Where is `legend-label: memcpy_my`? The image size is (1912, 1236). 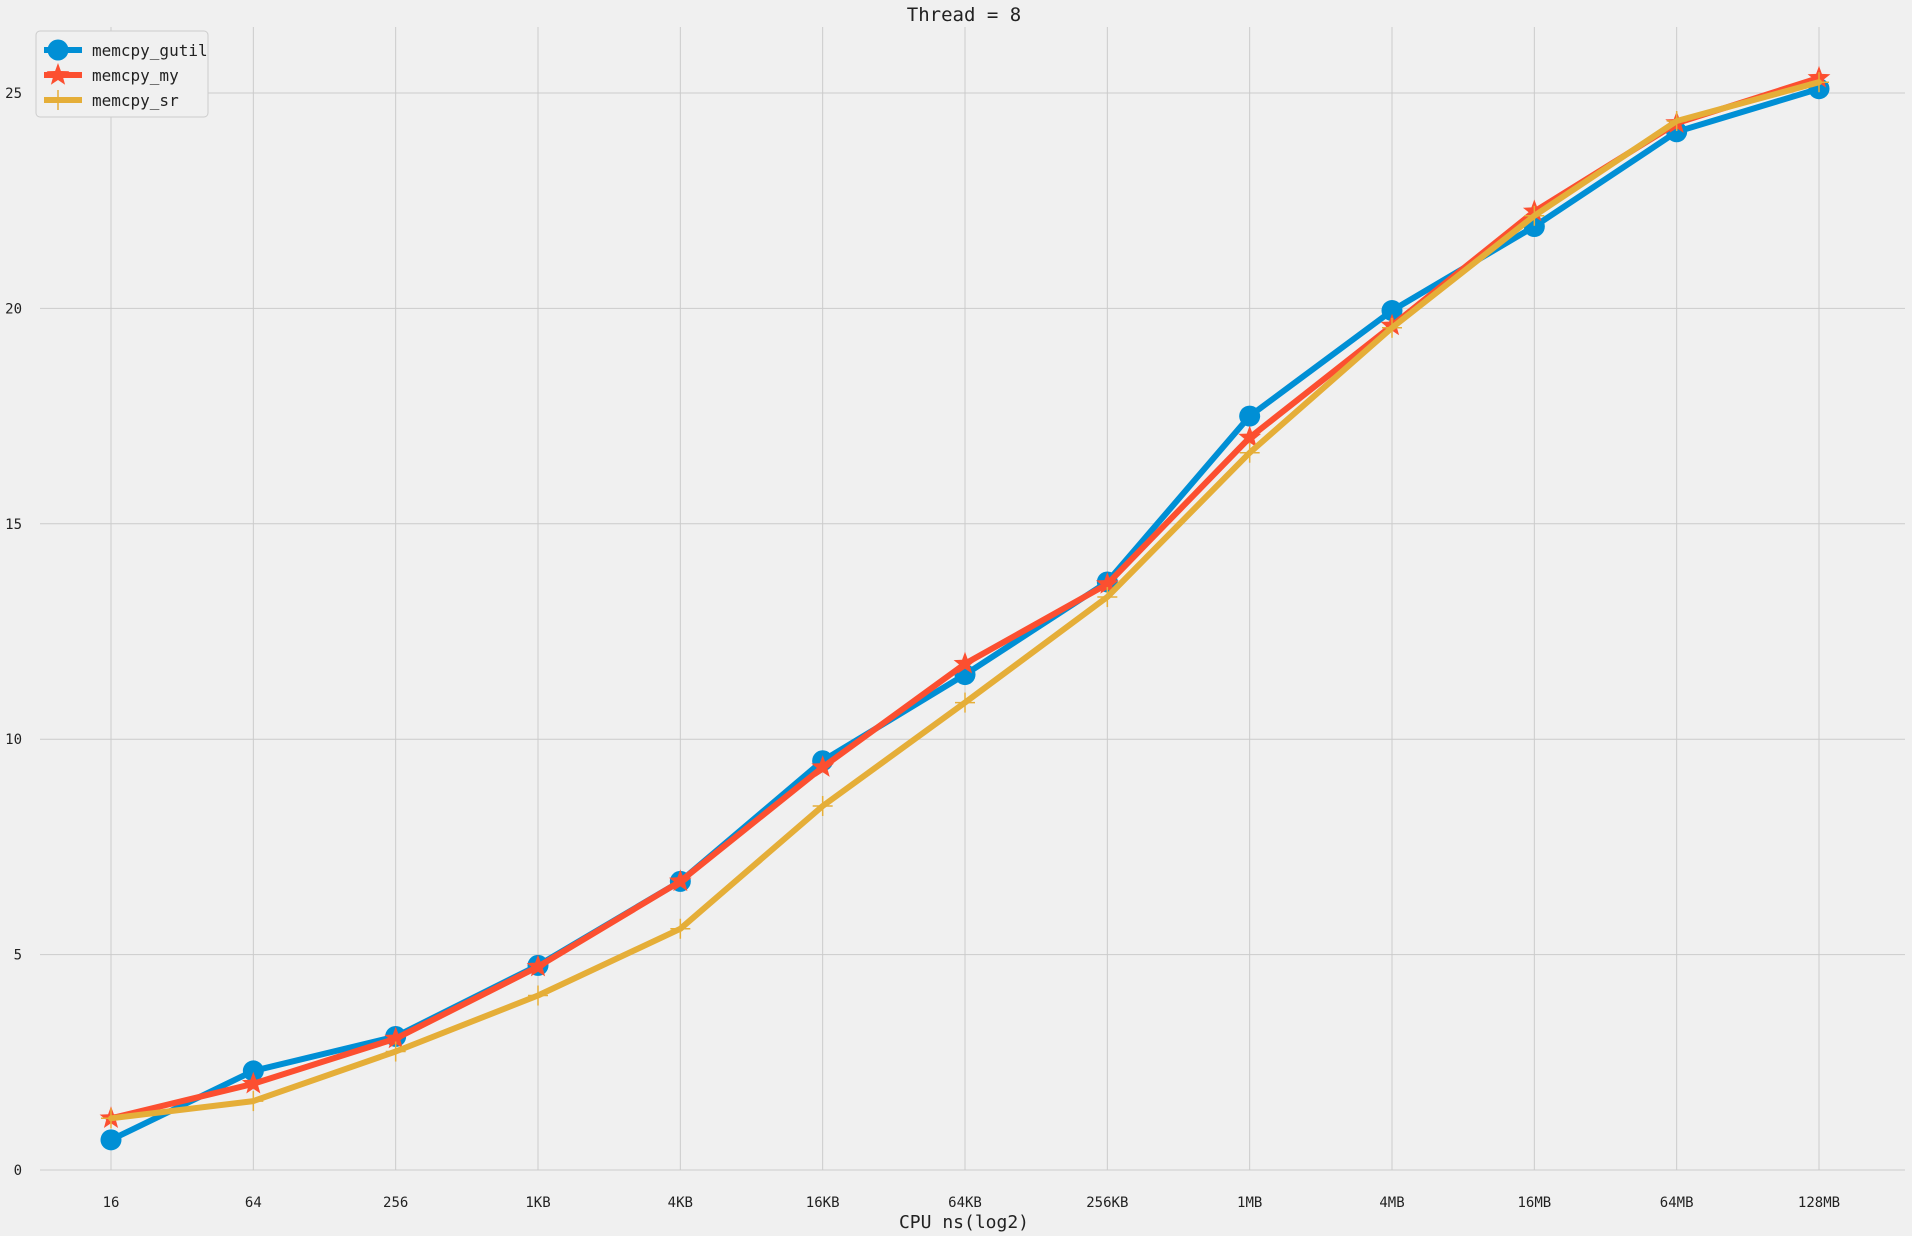 legend-label: memcpy_my is located at coordinates (135, 75).